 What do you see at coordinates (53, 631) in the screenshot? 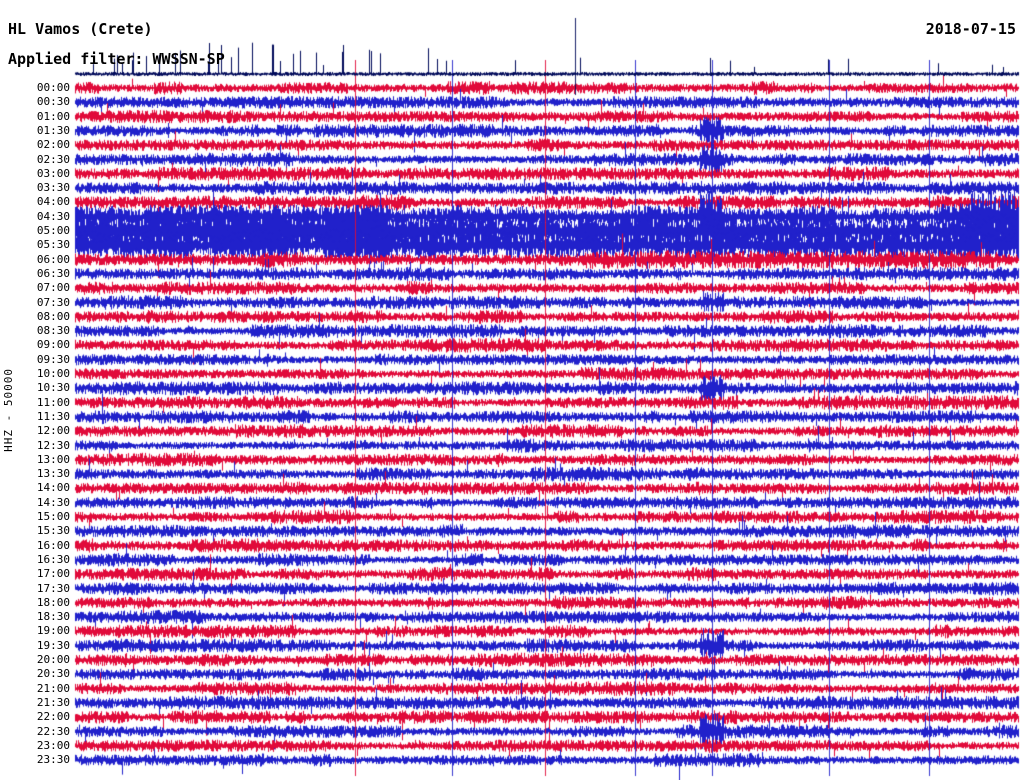
I see `time-label: 19:00` at bounding box center [53, 631].